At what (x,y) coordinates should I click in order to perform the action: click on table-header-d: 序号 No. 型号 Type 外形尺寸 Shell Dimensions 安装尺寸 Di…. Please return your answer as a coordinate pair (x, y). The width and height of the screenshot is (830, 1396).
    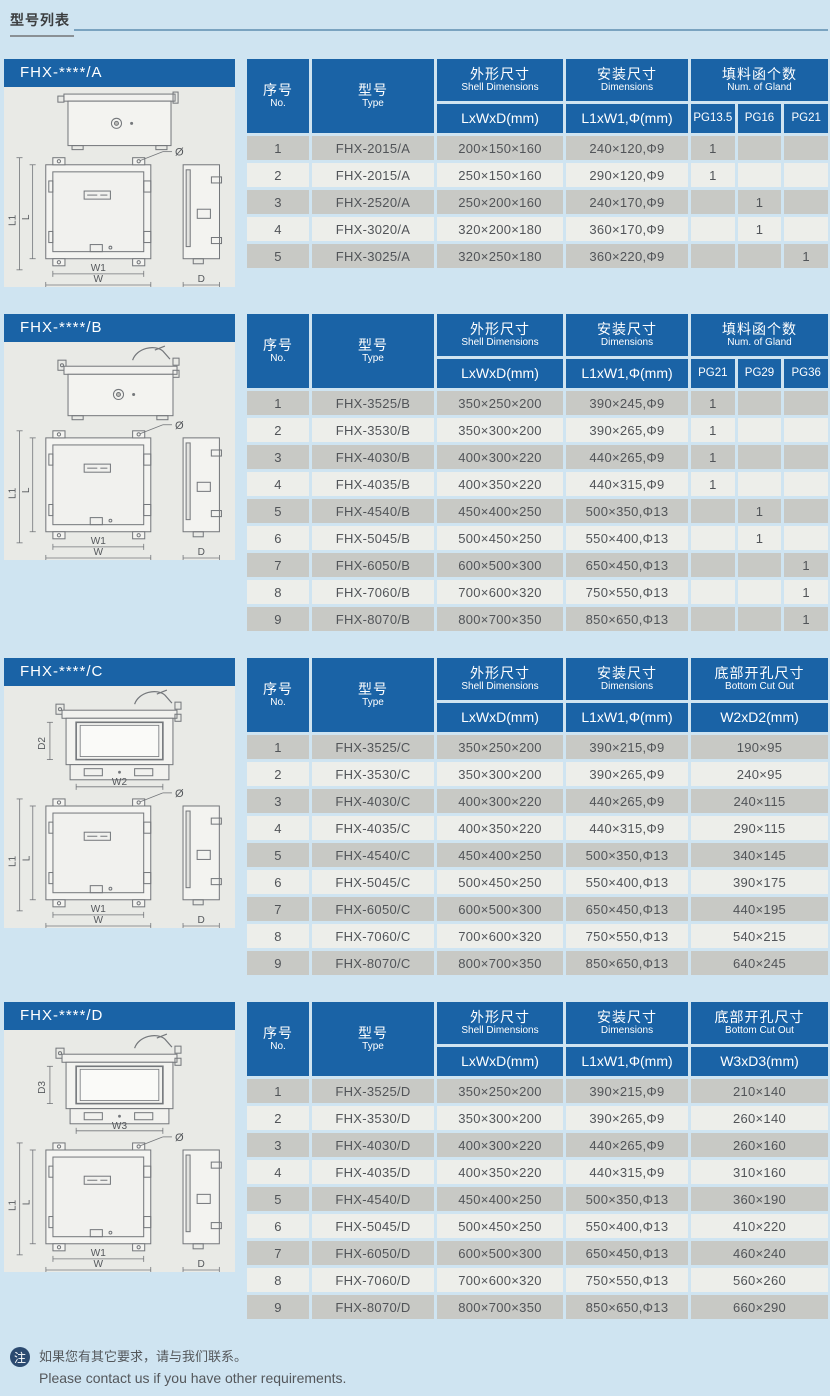
    Looking at the image, I should click on (537, 1039).